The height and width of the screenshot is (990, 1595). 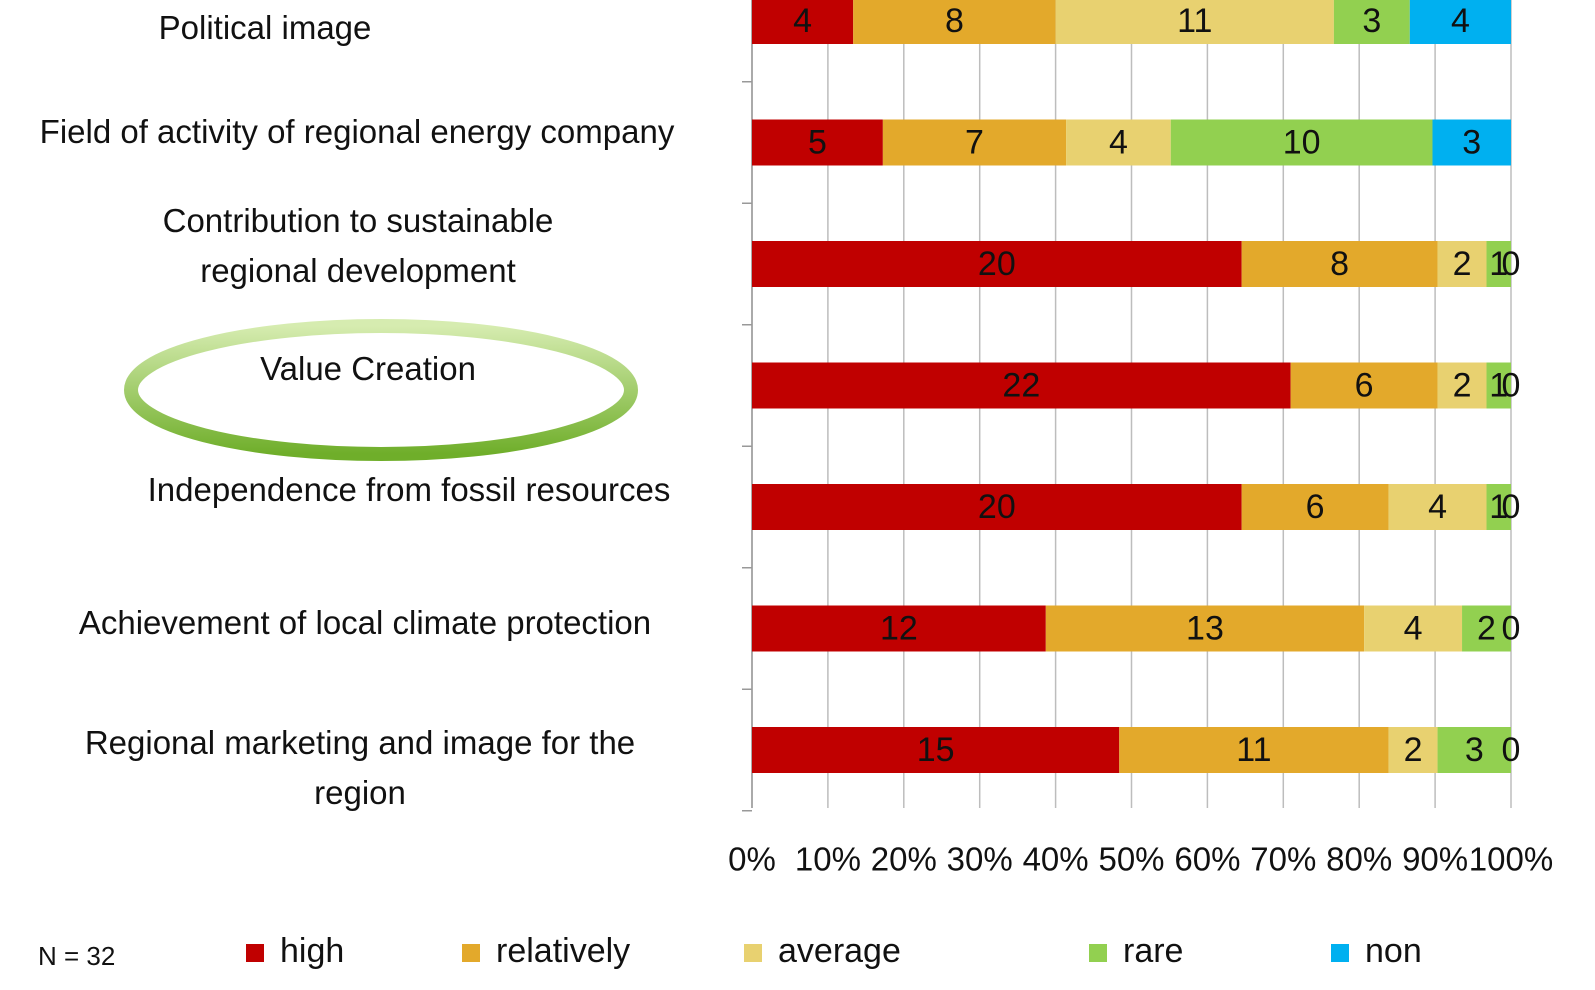 I want to click on x-tick-label: 60%, so click(x=1207, y=859).